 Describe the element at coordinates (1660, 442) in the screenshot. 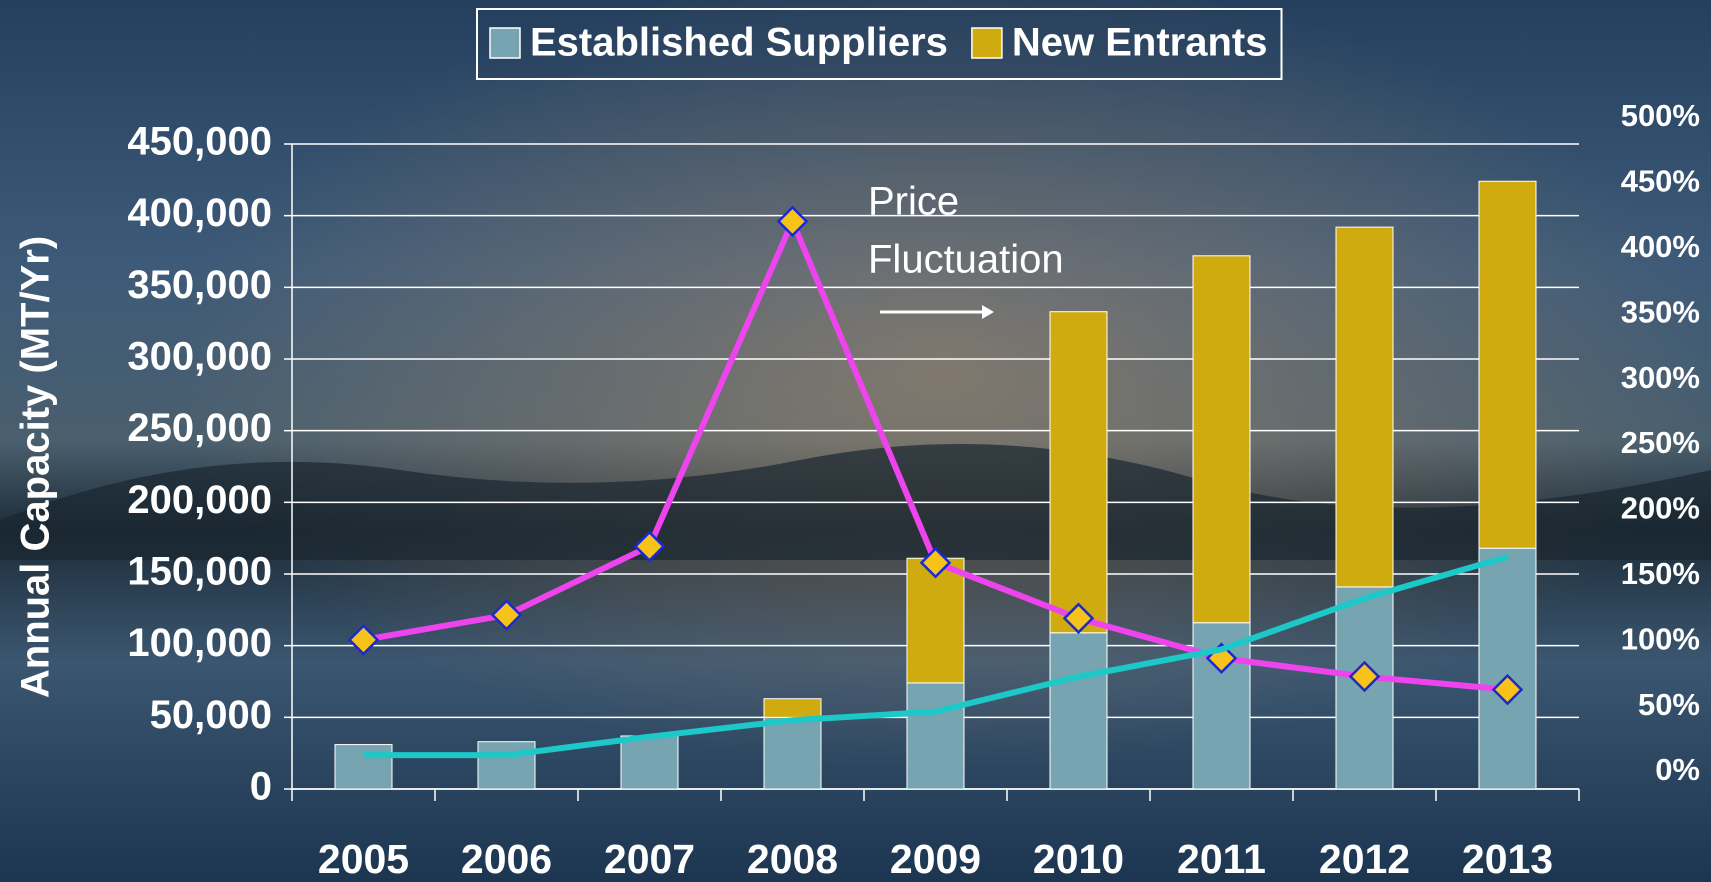

I see `y2-tick-label: 250%` at that location.